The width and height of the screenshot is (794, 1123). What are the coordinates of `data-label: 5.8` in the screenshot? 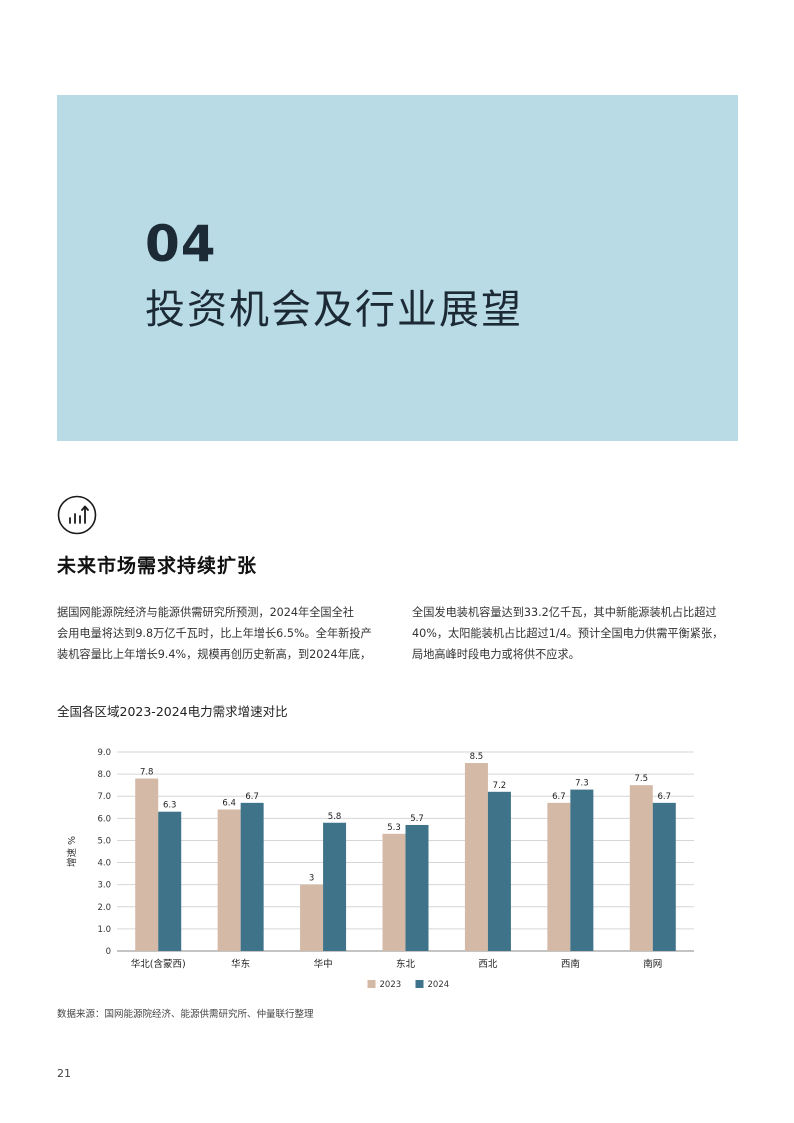 It's located at (335, 817).